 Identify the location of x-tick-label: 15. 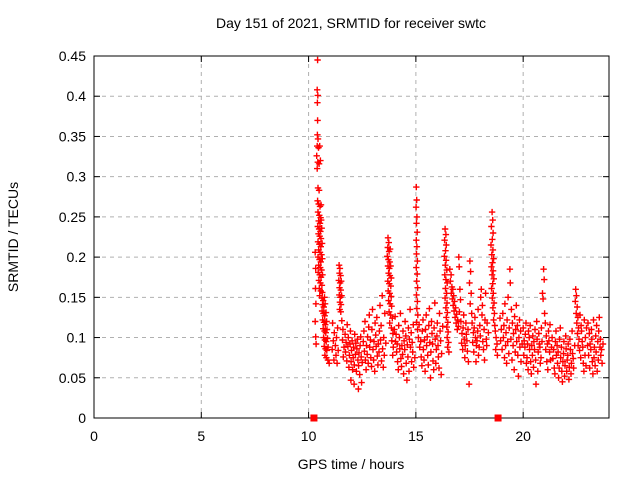
(416, 436).